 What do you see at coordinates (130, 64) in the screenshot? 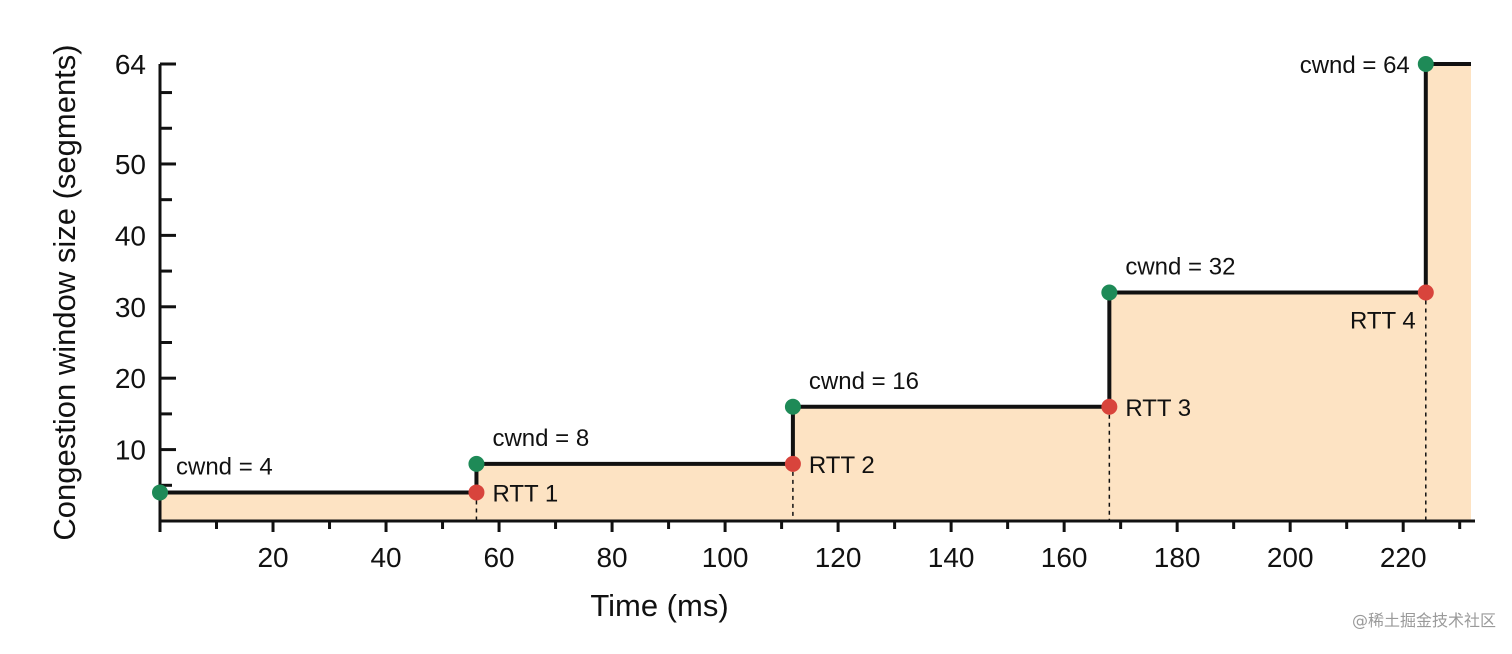
I see `y-tick-label: 64` at bounding box center [130, 64].